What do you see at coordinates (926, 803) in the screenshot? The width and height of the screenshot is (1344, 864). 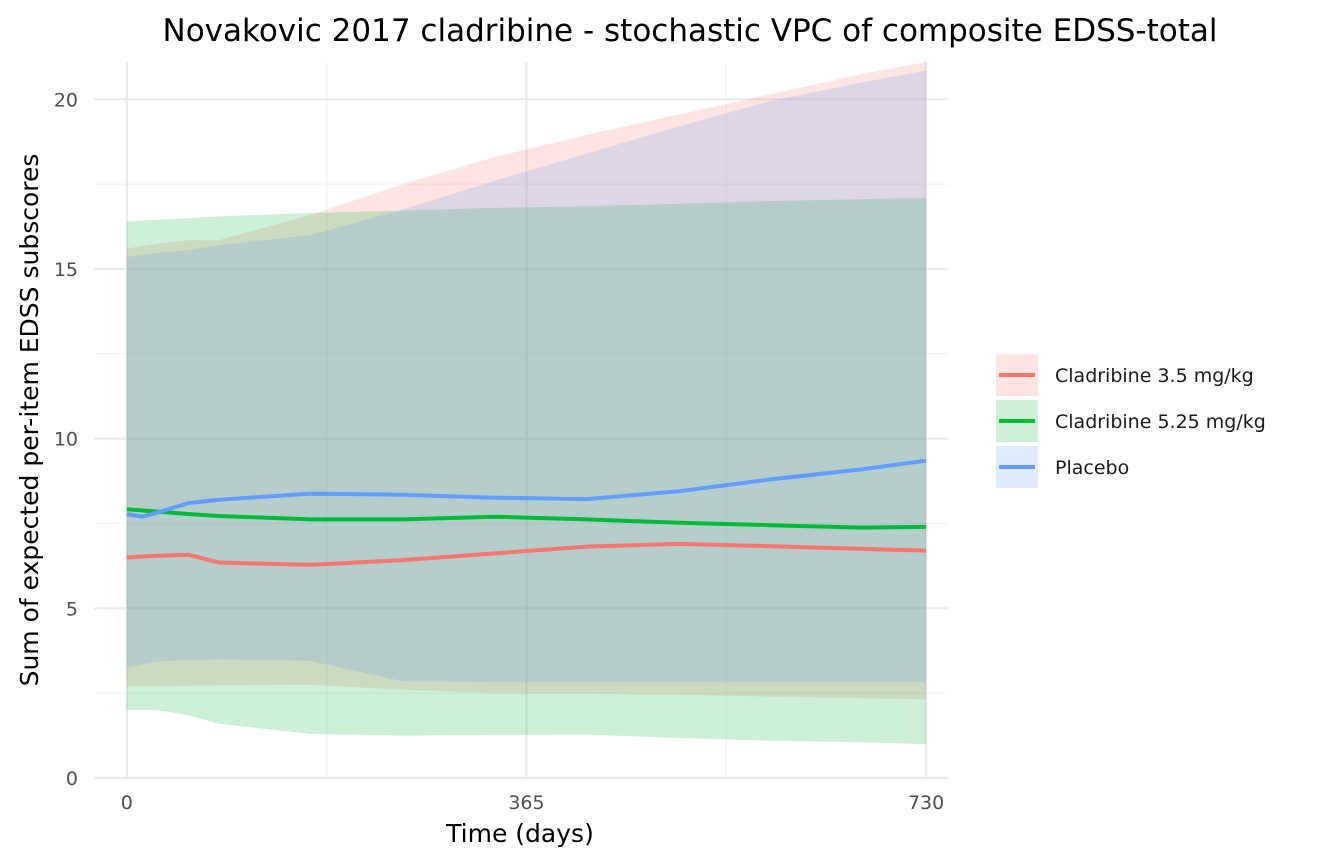 I see `x-tick-label: 730` at bounding box center [926, 803].